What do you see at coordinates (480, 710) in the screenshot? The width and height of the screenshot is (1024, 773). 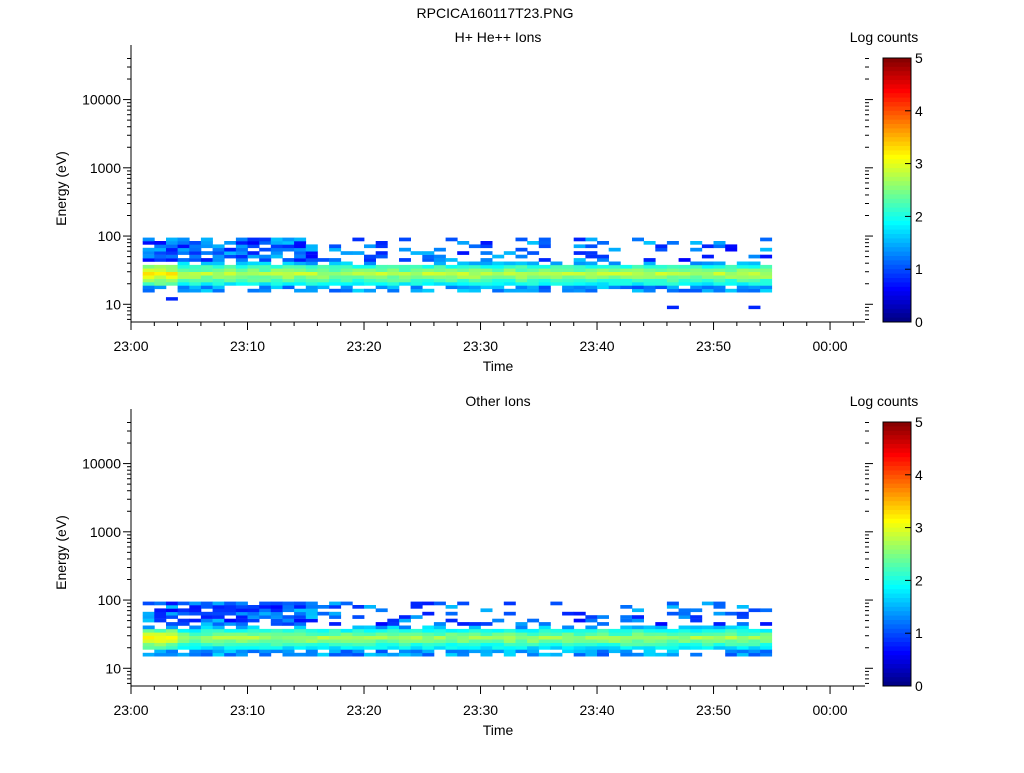 I see `x-tick-label: 23:30` at bounding box center [480, 710].